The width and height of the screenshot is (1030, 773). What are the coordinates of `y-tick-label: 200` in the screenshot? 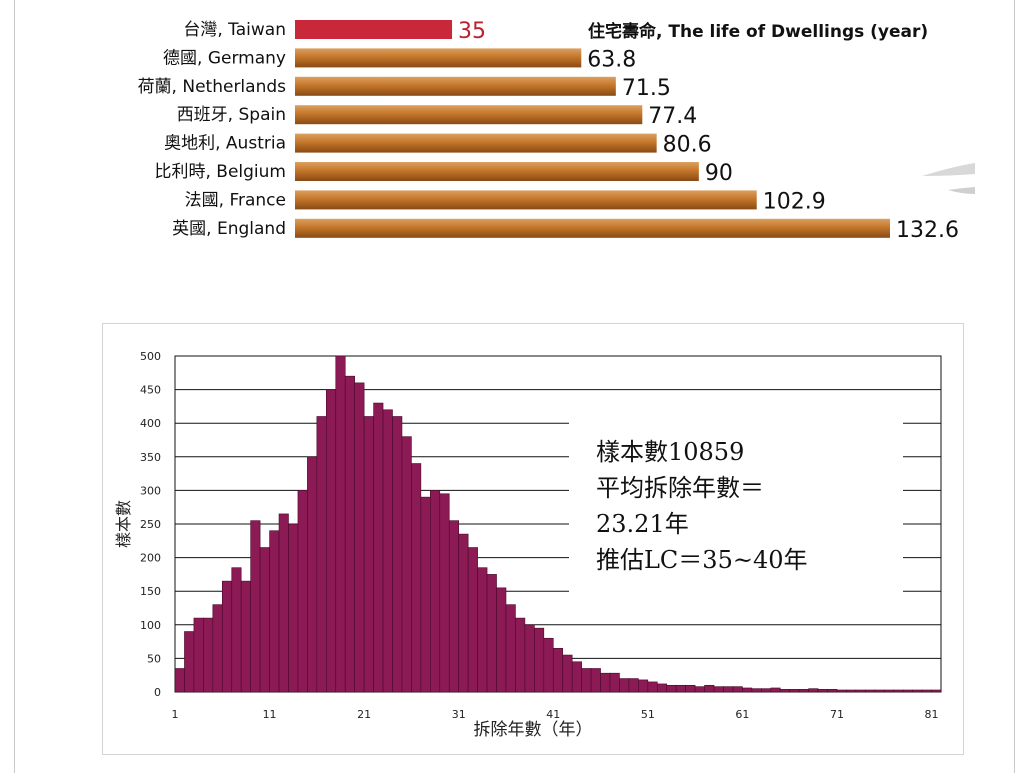 It's located at (150, 558).